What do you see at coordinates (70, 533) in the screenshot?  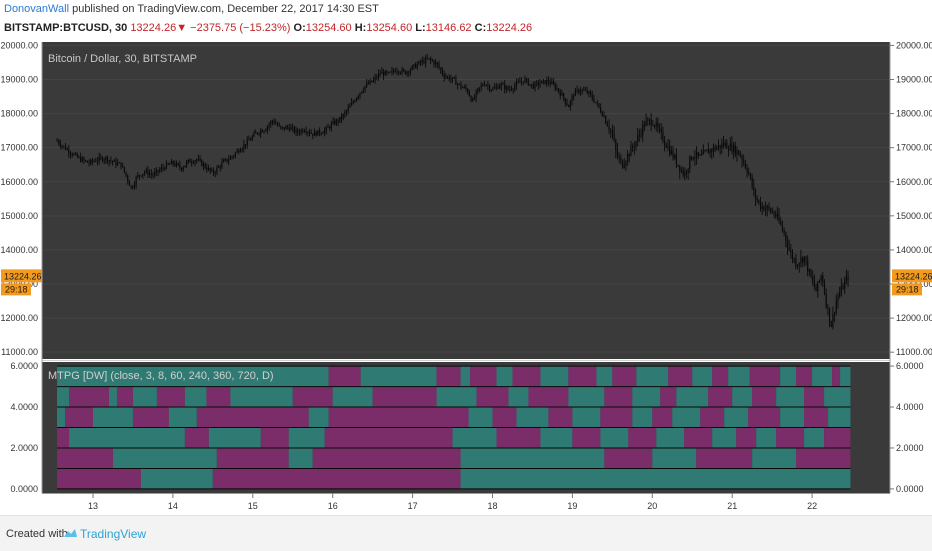 I see `tradingview-cloud-icon` at bounding box center [70, 533].